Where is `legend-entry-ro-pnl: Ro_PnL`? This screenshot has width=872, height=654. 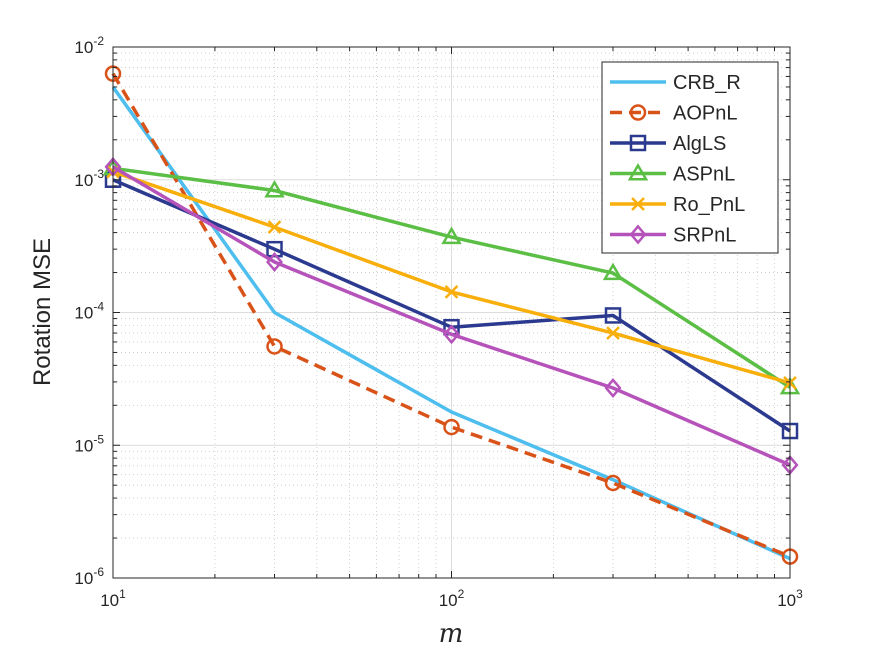 legend-entry-ro-pnl: Ro_PnL is located at coordinates (677, 205).